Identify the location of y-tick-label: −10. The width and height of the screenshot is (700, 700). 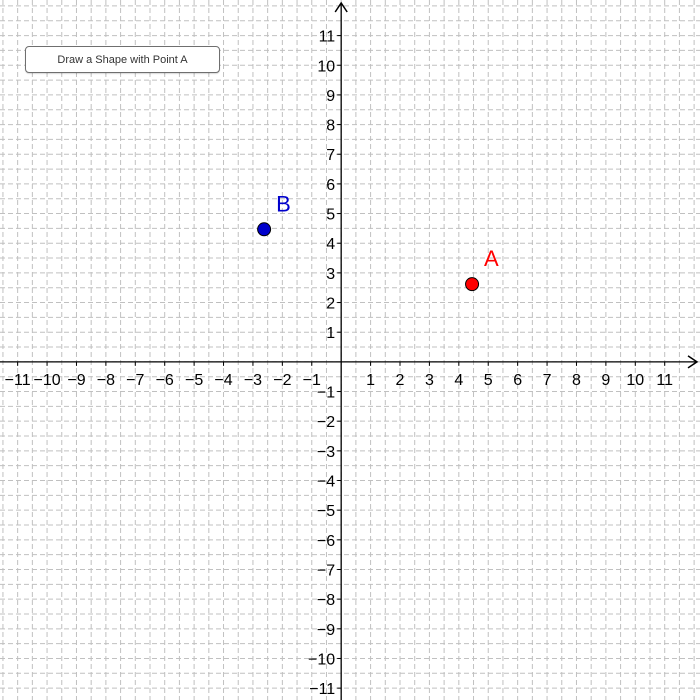
(321, 659).